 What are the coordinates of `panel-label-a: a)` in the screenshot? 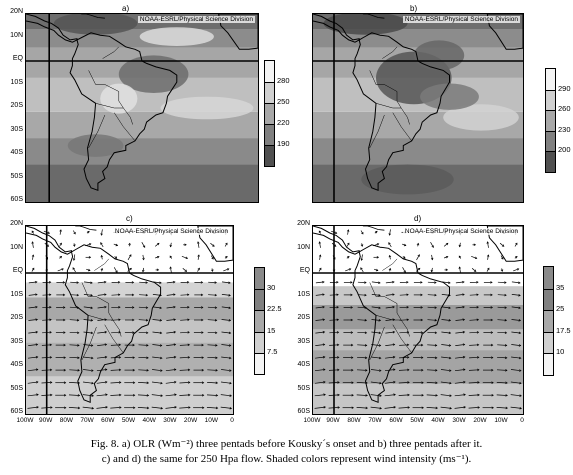 It's located at (126, 8).